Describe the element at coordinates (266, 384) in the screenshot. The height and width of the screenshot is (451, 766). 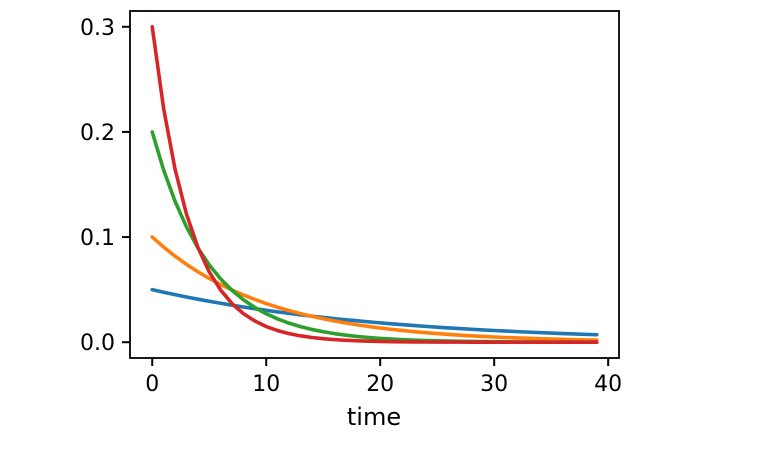
I see `x-axis-tick-label: 10` at that location.